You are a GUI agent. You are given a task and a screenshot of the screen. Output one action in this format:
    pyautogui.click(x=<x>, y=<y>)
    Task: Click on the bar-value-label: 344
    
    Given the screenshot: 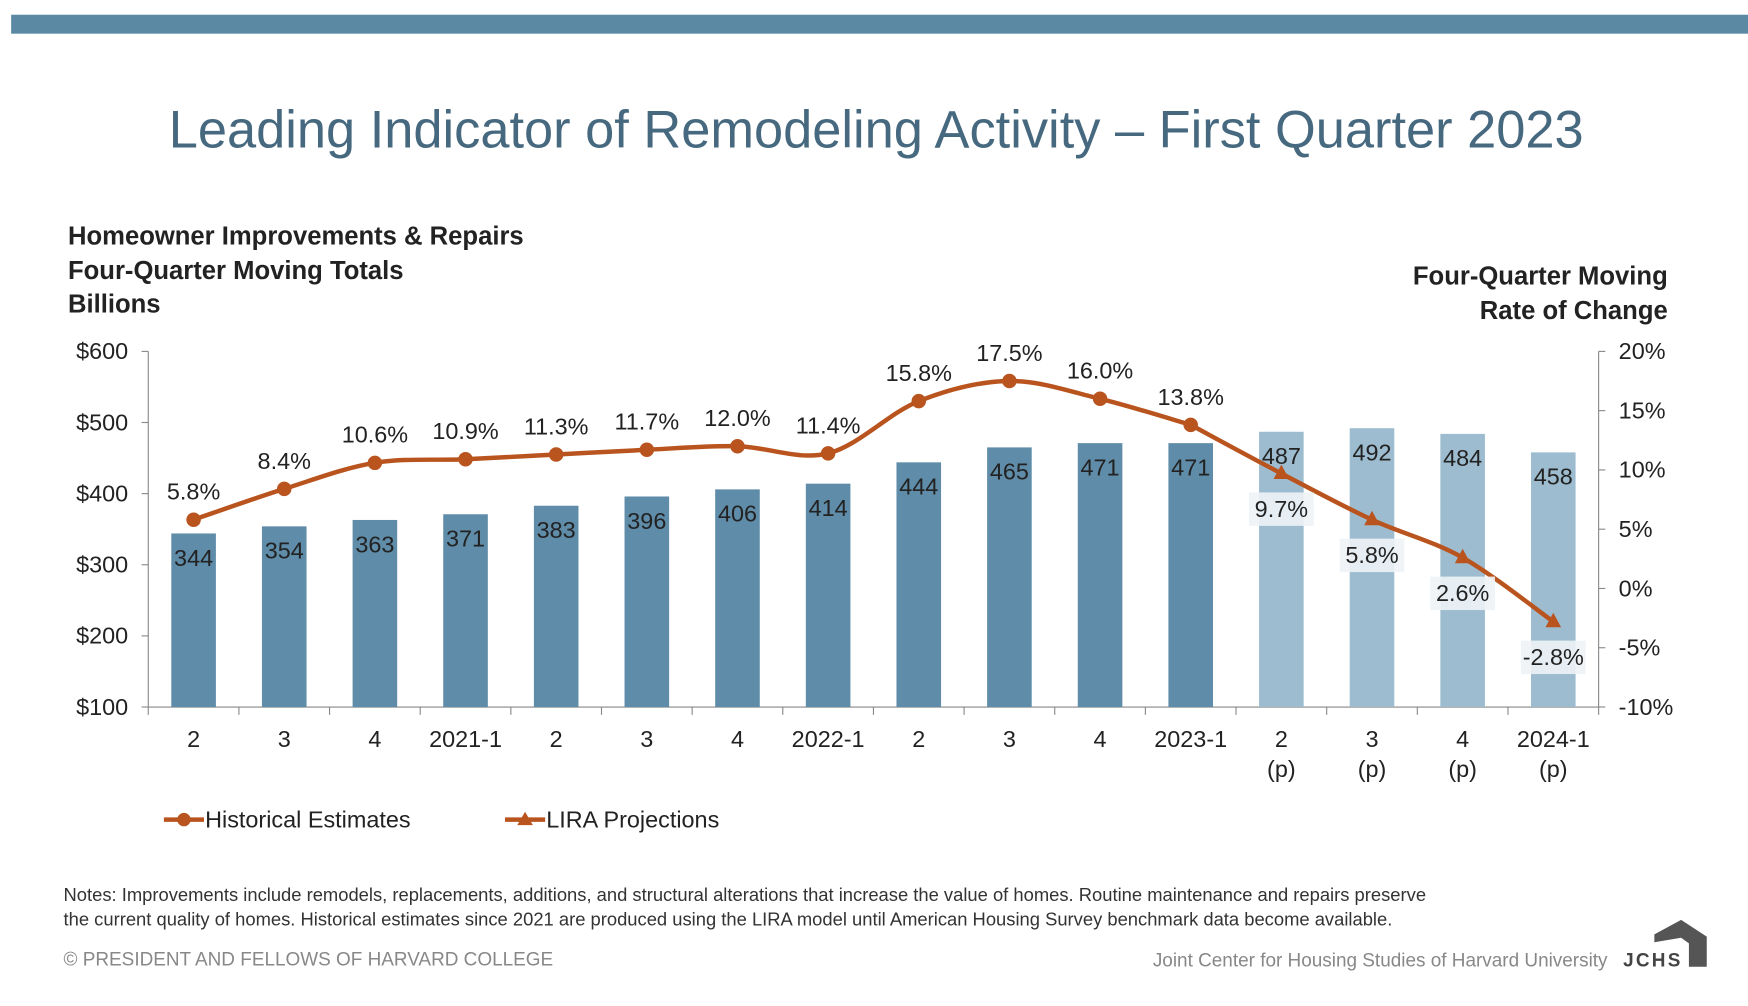 What is the action you would take?
    pyautogui.click(x=193, y=558)
    